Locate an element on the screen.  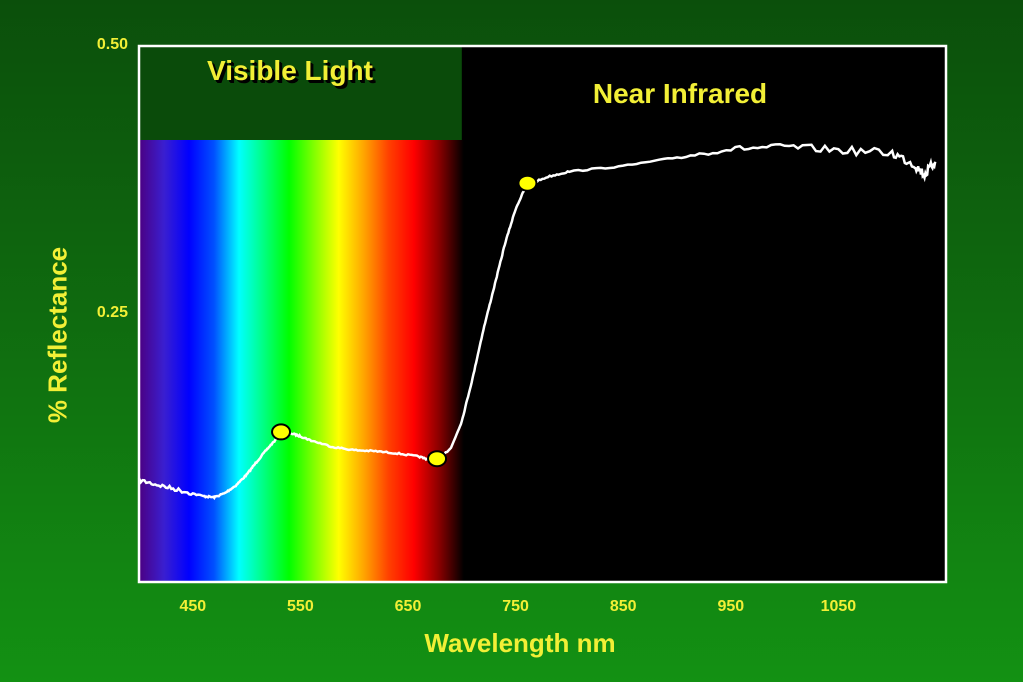
near-infrared-label: Near Infrared is located at coordinates (680, 93).